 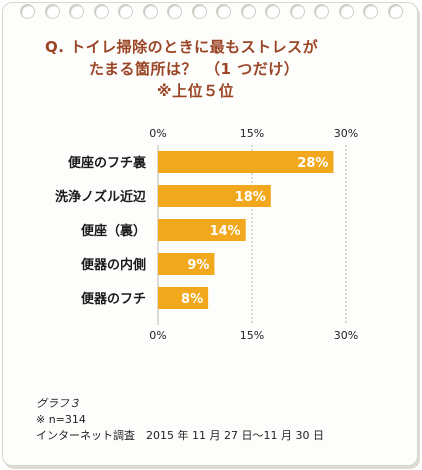 What do you see at coordinates (61, 419) in the screenshot?
I see `sample-size: ※ n=314` at bounding box center [61, 419].